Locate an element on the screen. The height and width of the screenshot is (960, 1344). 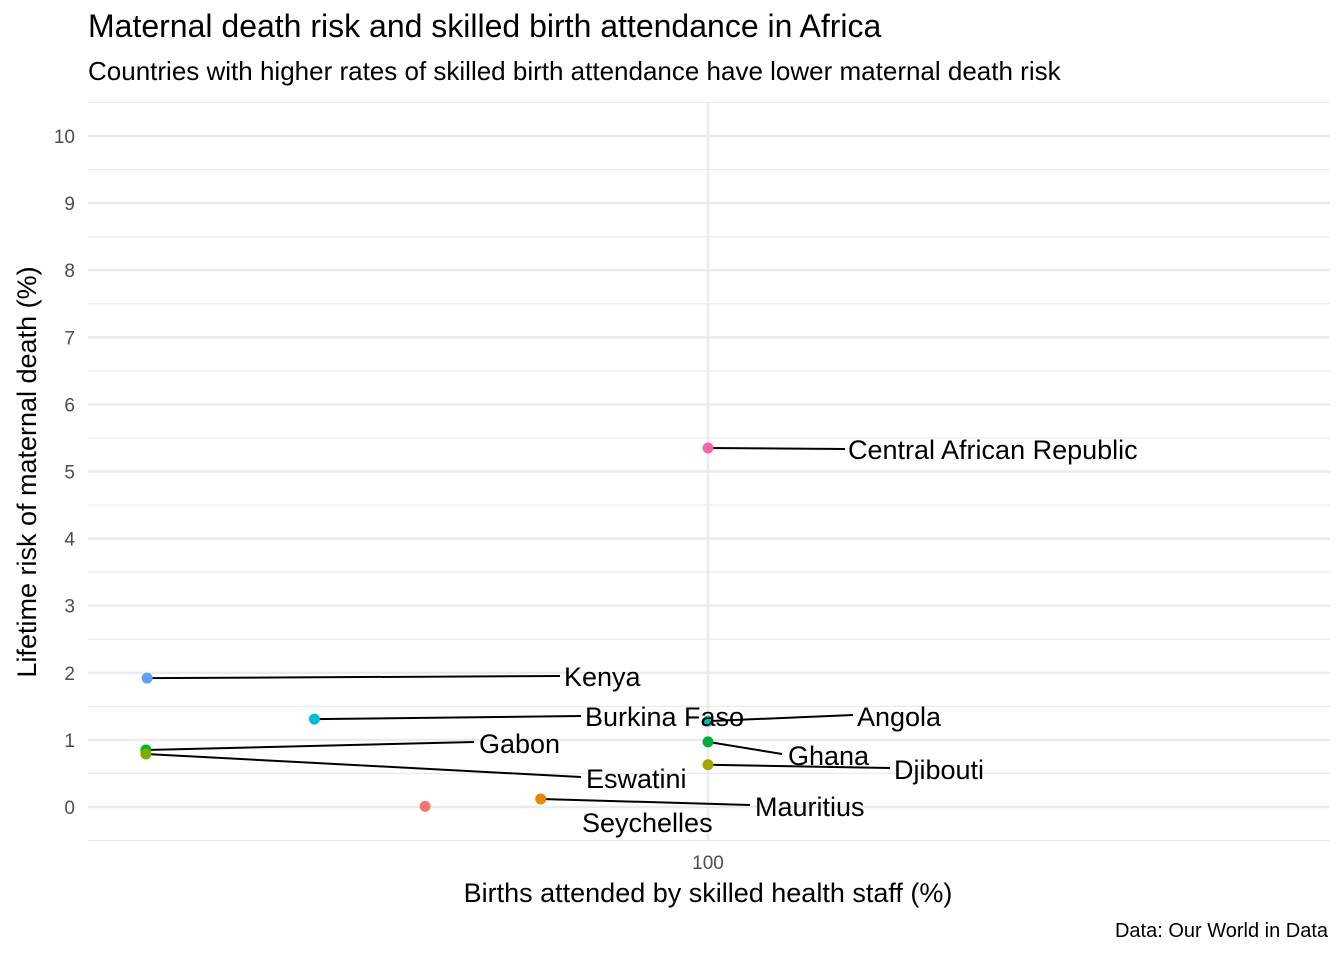
point-label: Ghana is located at coordinates (829, 756).